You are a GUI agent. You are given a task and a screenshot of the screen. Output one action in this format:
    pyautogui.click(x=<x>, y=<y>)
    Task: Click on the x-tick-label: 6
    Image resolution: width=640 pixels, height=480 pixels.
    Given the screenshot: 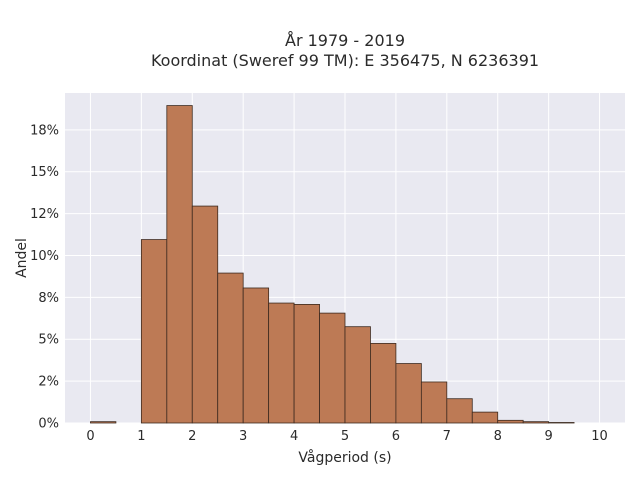 What is the action you would take?
    pyautogui.click(x=396, y=436)
    